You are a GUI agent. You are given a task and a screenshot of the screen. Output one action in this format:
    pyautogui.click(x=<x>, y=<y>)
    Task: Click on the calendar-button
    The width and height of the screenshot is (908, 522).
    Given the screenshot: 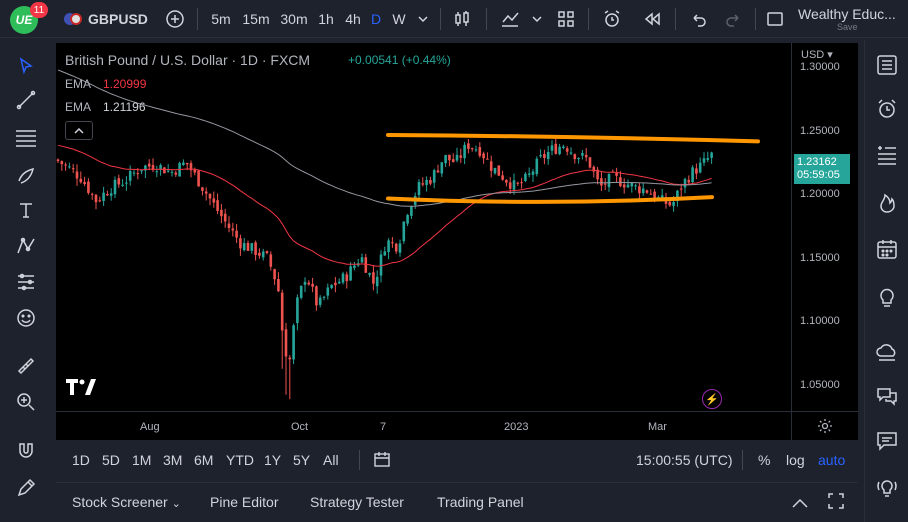 What is the action you would take?
    pyautogui.click(x=887, y=249)
    